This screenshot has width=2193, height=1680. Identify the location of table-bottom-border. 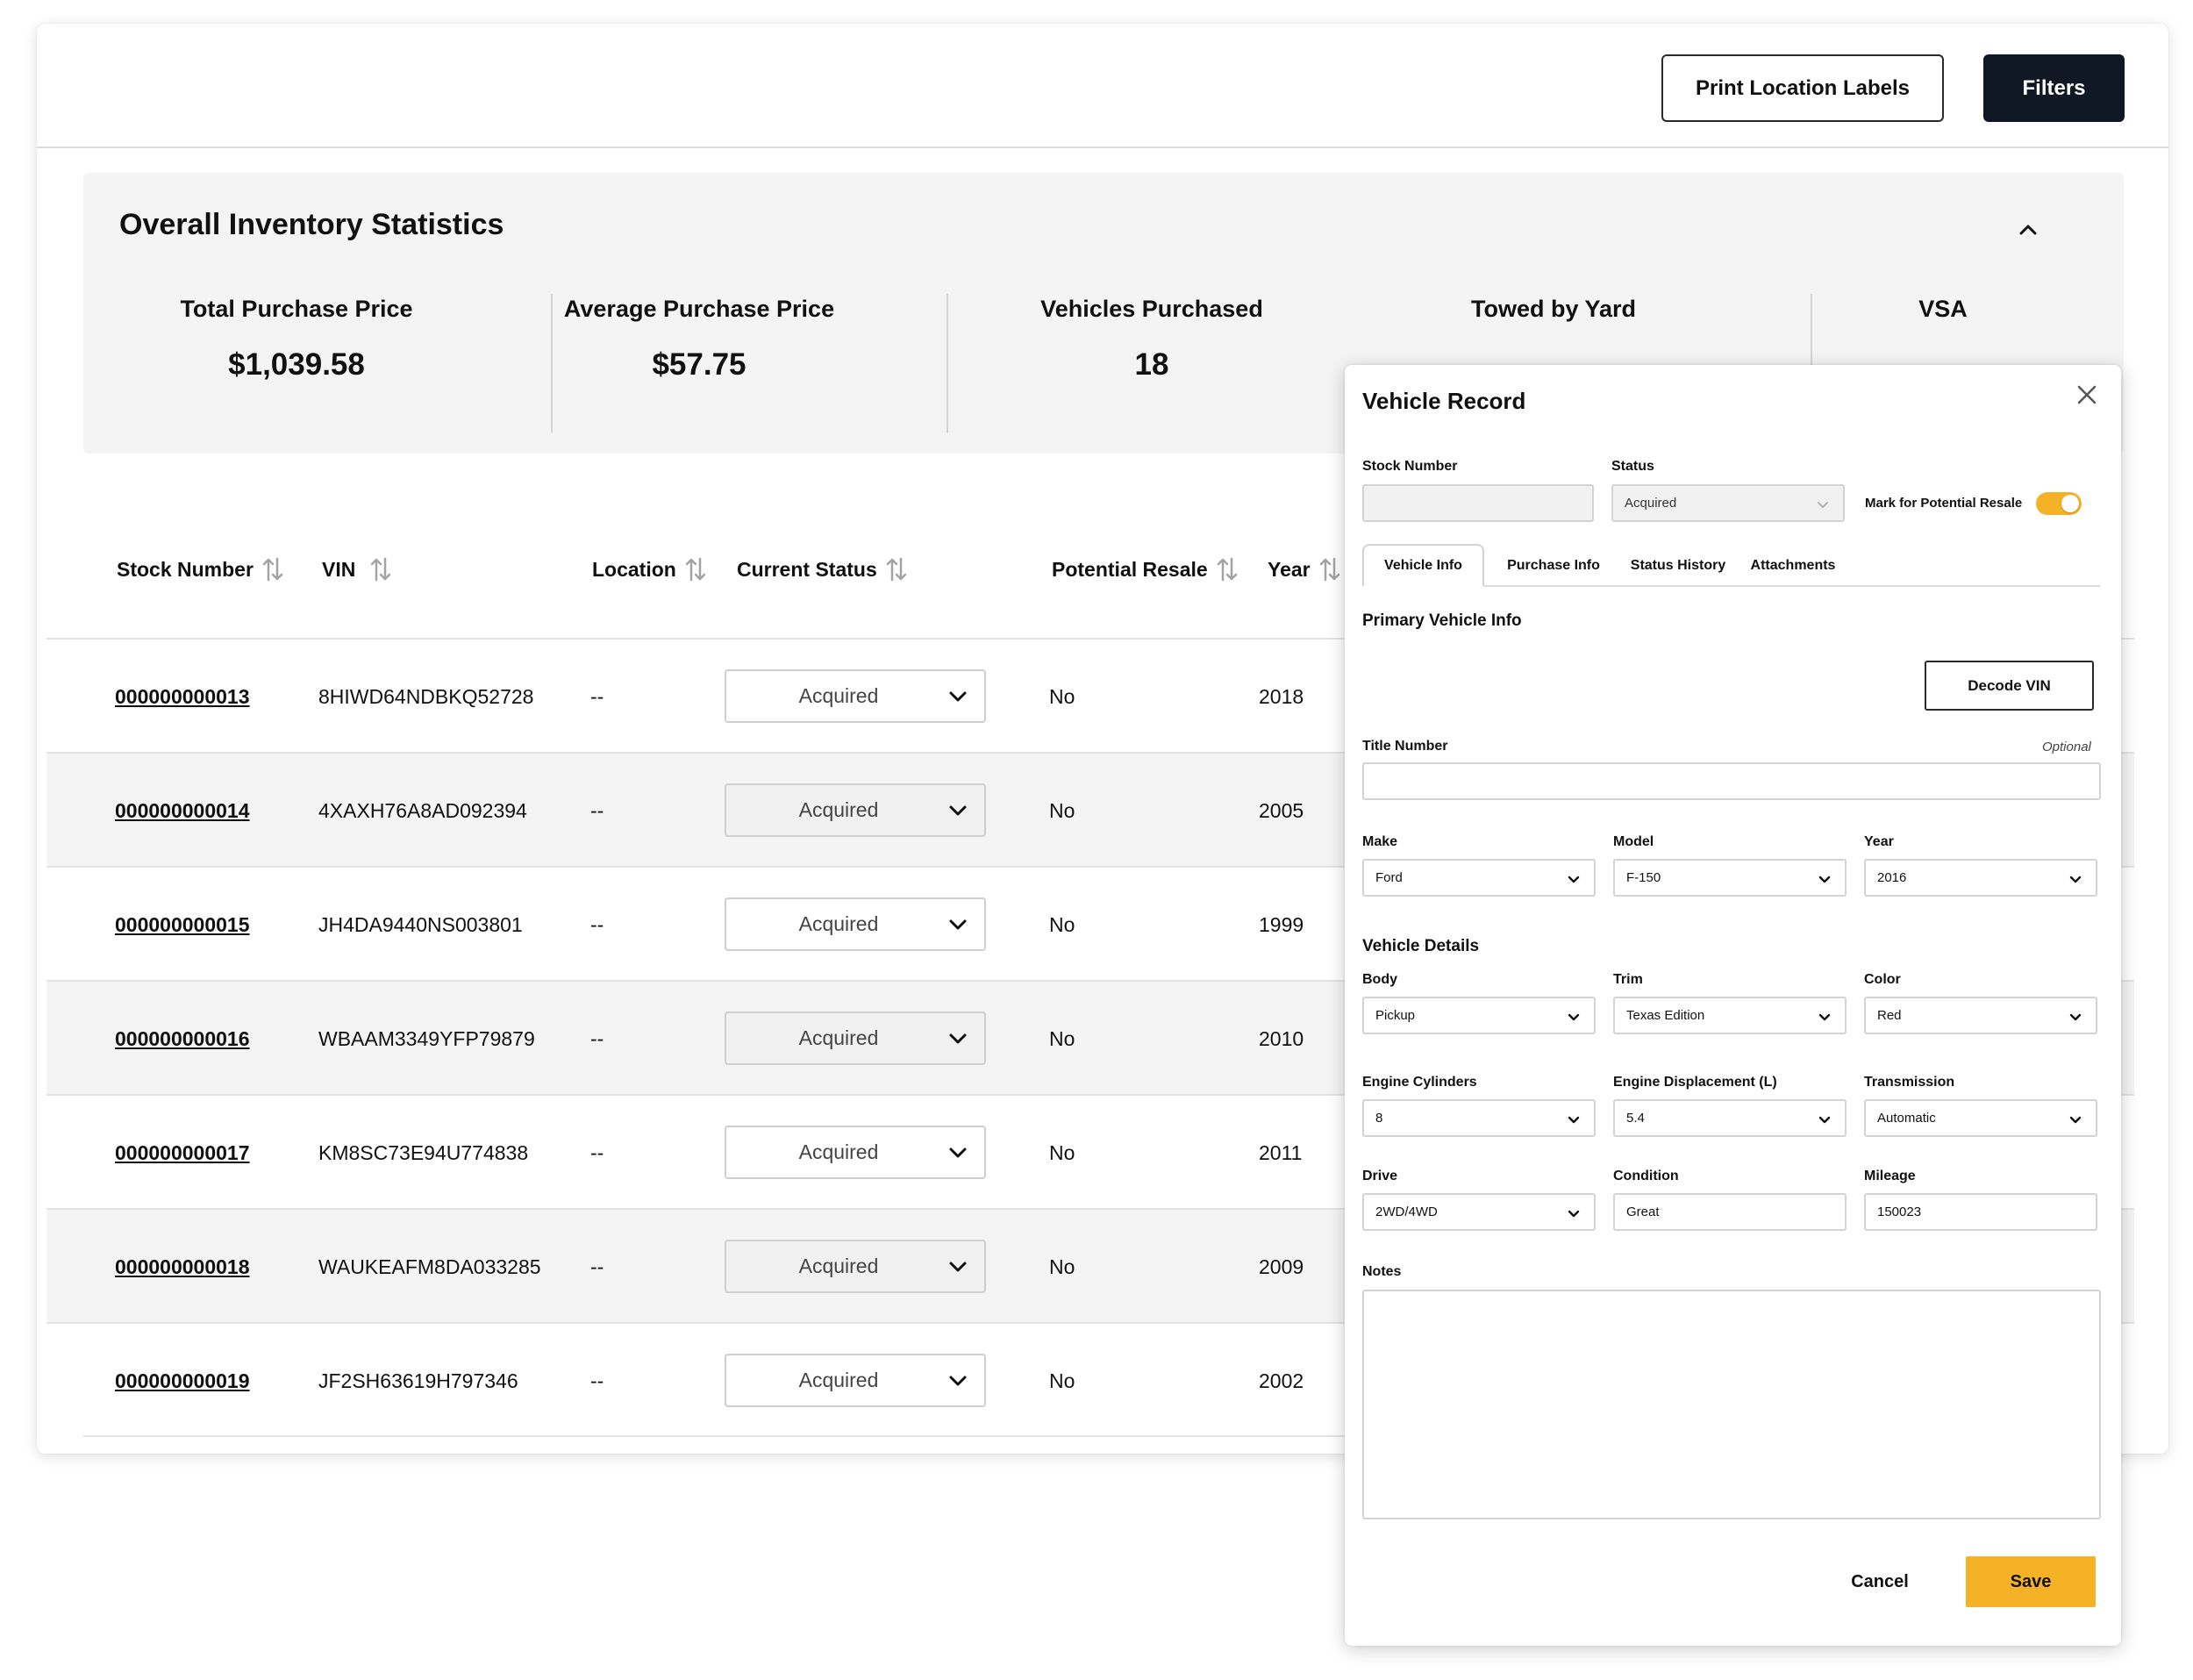
(715, 1436).